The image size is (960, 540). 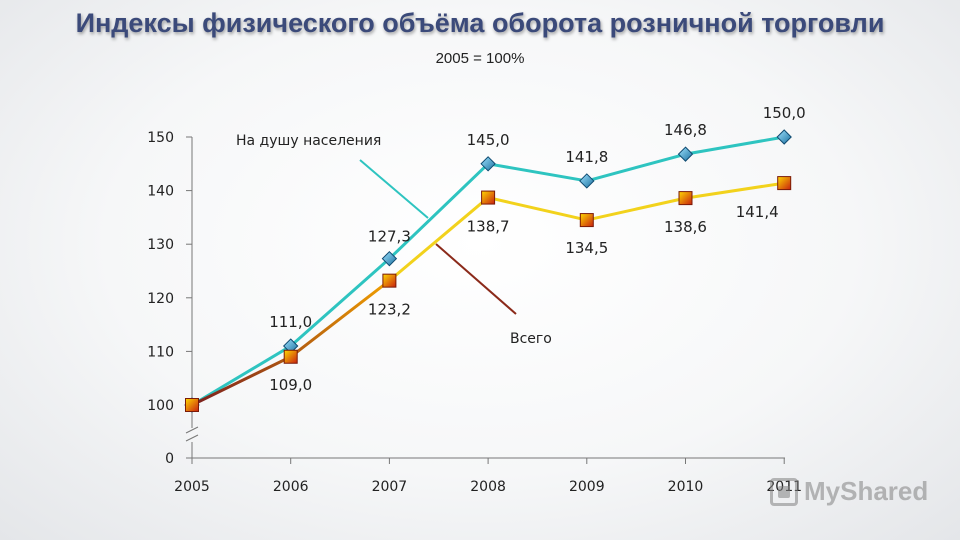 What do you see at coordinates (531, 339) in the screenshot?
I see `legend-label-total: Всего` at bounding box center [531, 339].